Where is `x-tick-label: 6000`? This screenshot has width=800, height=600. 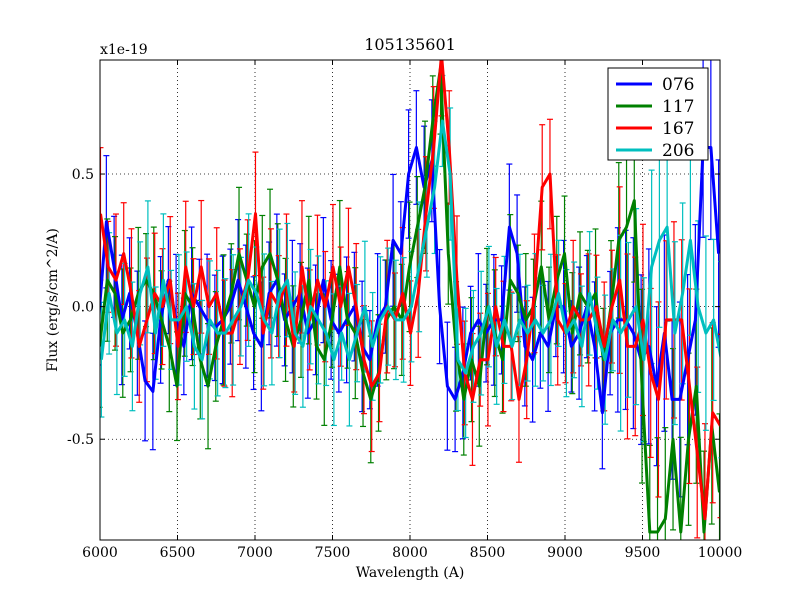
x-tick-label: 6000 is located at coordinates (100, 553).